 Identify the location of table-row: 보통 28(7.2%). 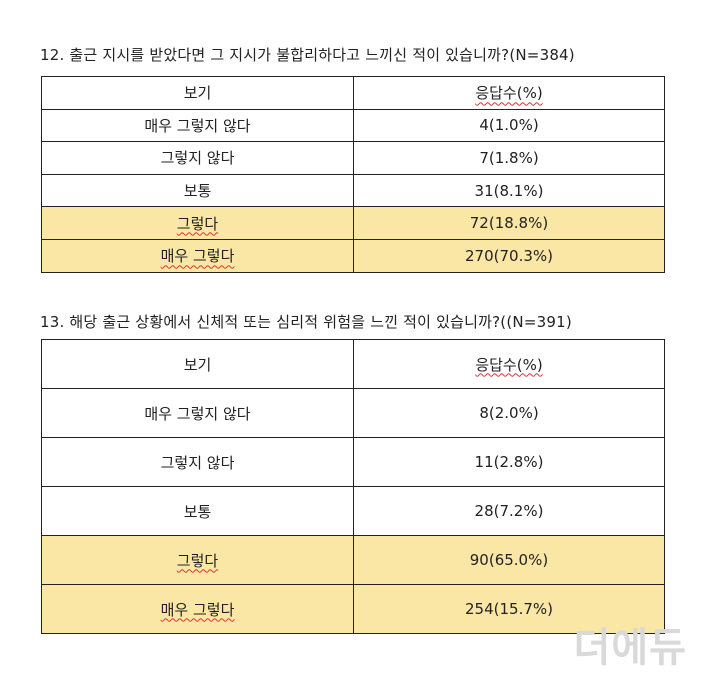
(353, 511).